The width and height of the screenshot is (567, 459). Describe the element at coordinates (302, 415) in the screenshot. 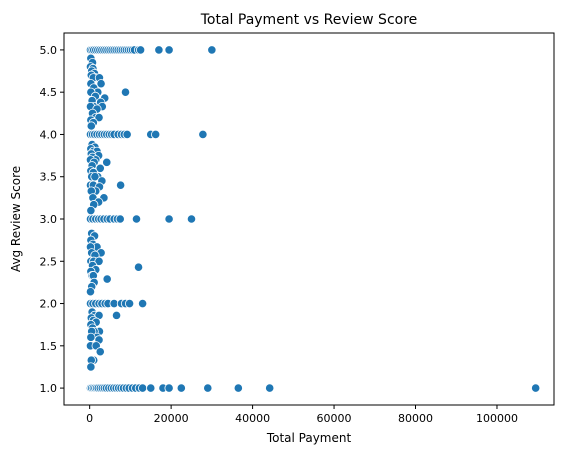

I see `x-axis: 0 20000 40000 60000 80000 100000` at that location.